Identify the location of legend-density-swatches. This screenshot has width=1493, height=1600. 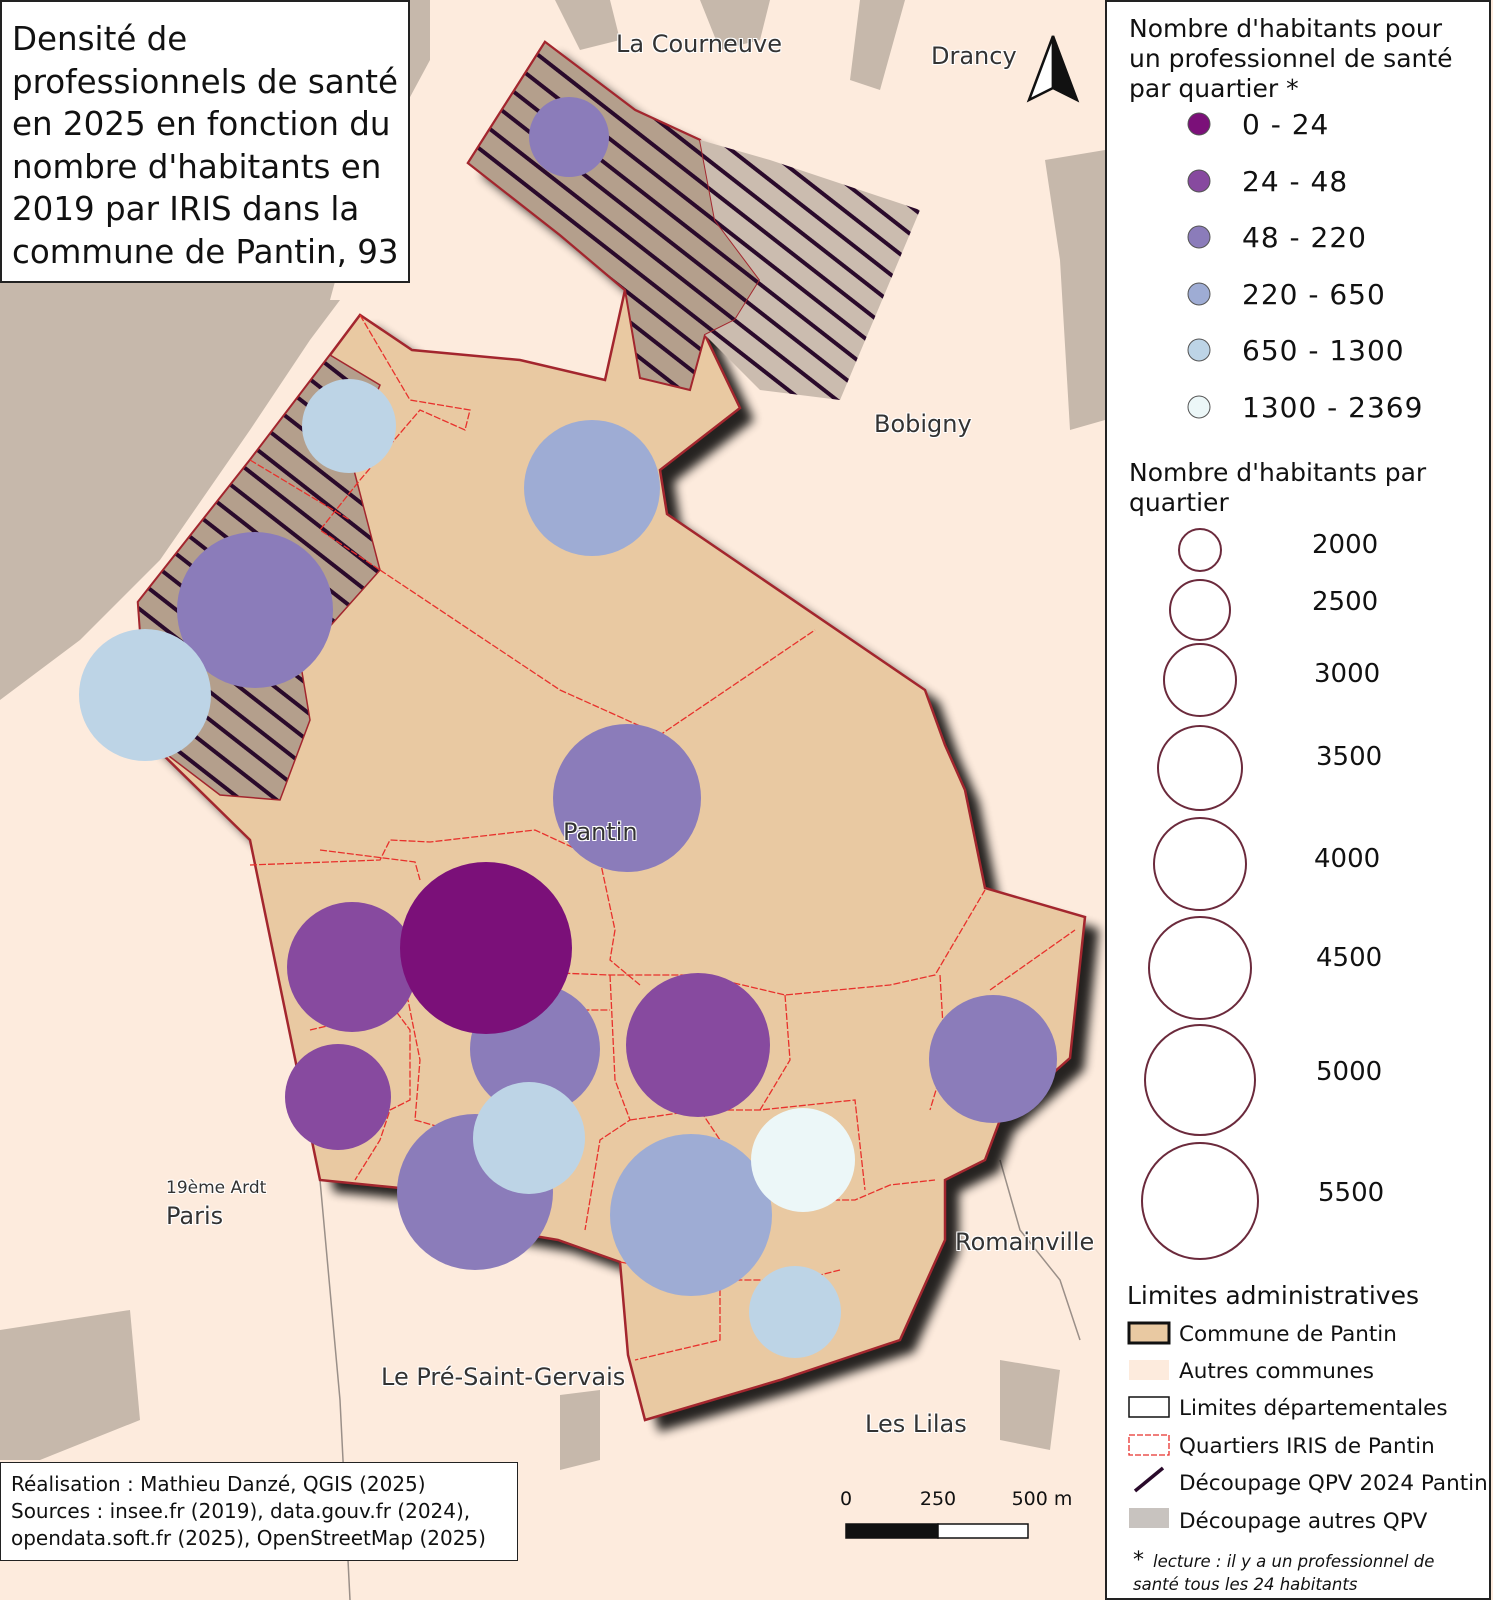
(1199, 265).